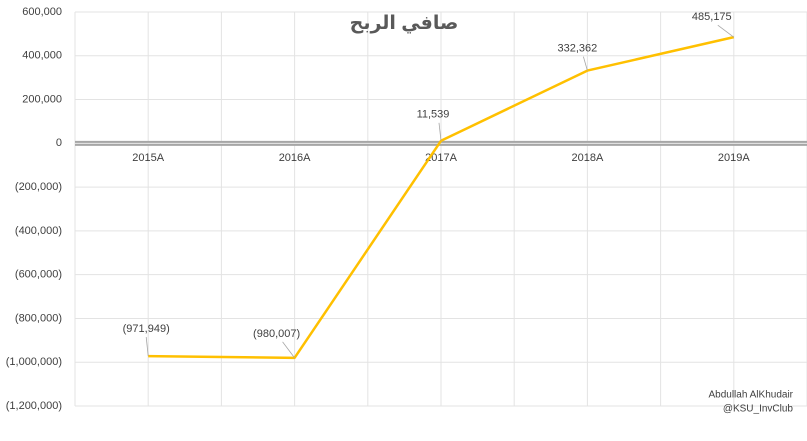 The width and height of the screenshot is (807, 441). I want to click on y-tick-label: (1,200,000), so click(34, 406).